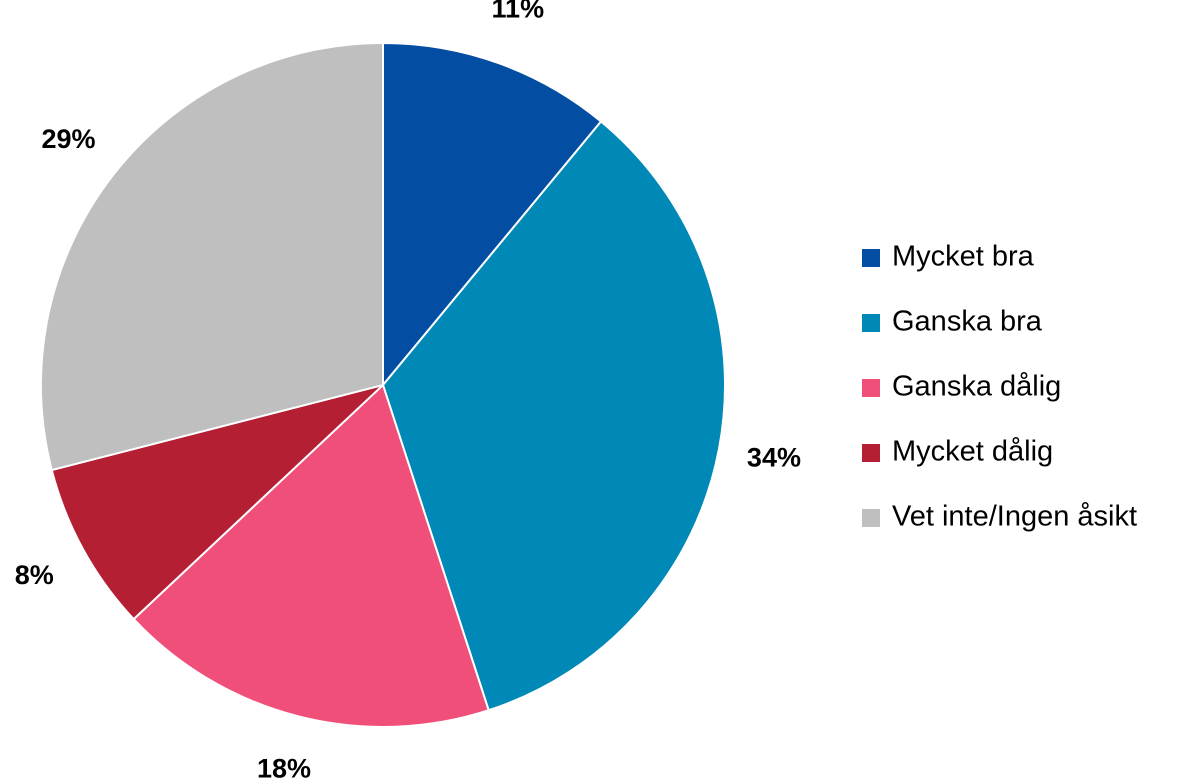 The image size is (1197, 780). What do you see at coordinates (774, 458) in the screenshot?
I see `data-label: 34%` at bounding box center [774, 458].